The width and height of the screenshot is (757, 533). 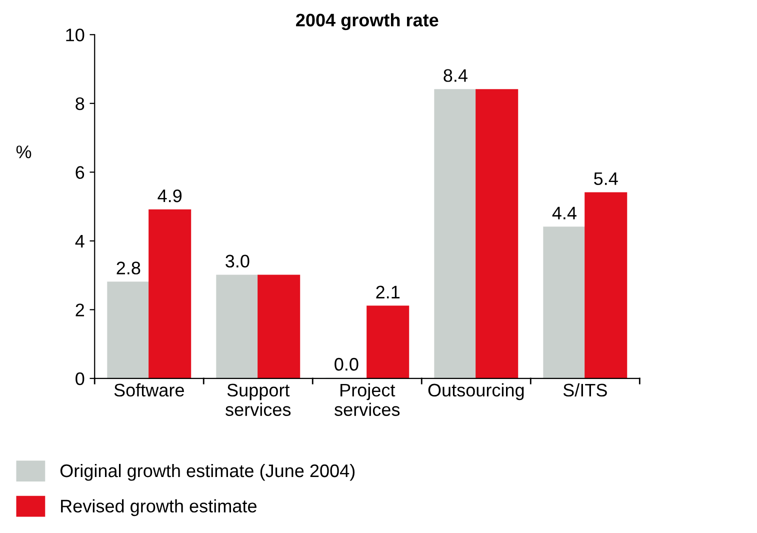 I want to click on data-label: 4.4, so click(x=564, y=213).